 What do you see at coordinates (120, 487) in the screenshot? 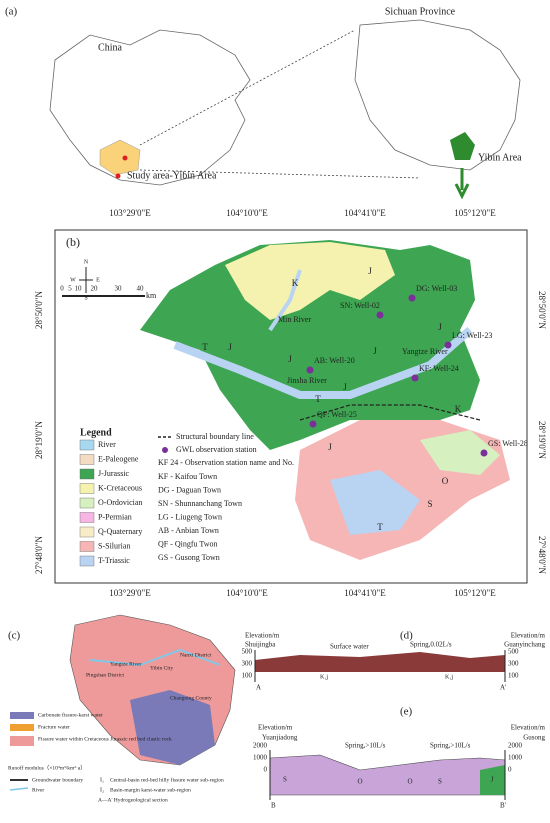
I see `legend-text: K-Cretaceous` at bounding box center [120, 487].